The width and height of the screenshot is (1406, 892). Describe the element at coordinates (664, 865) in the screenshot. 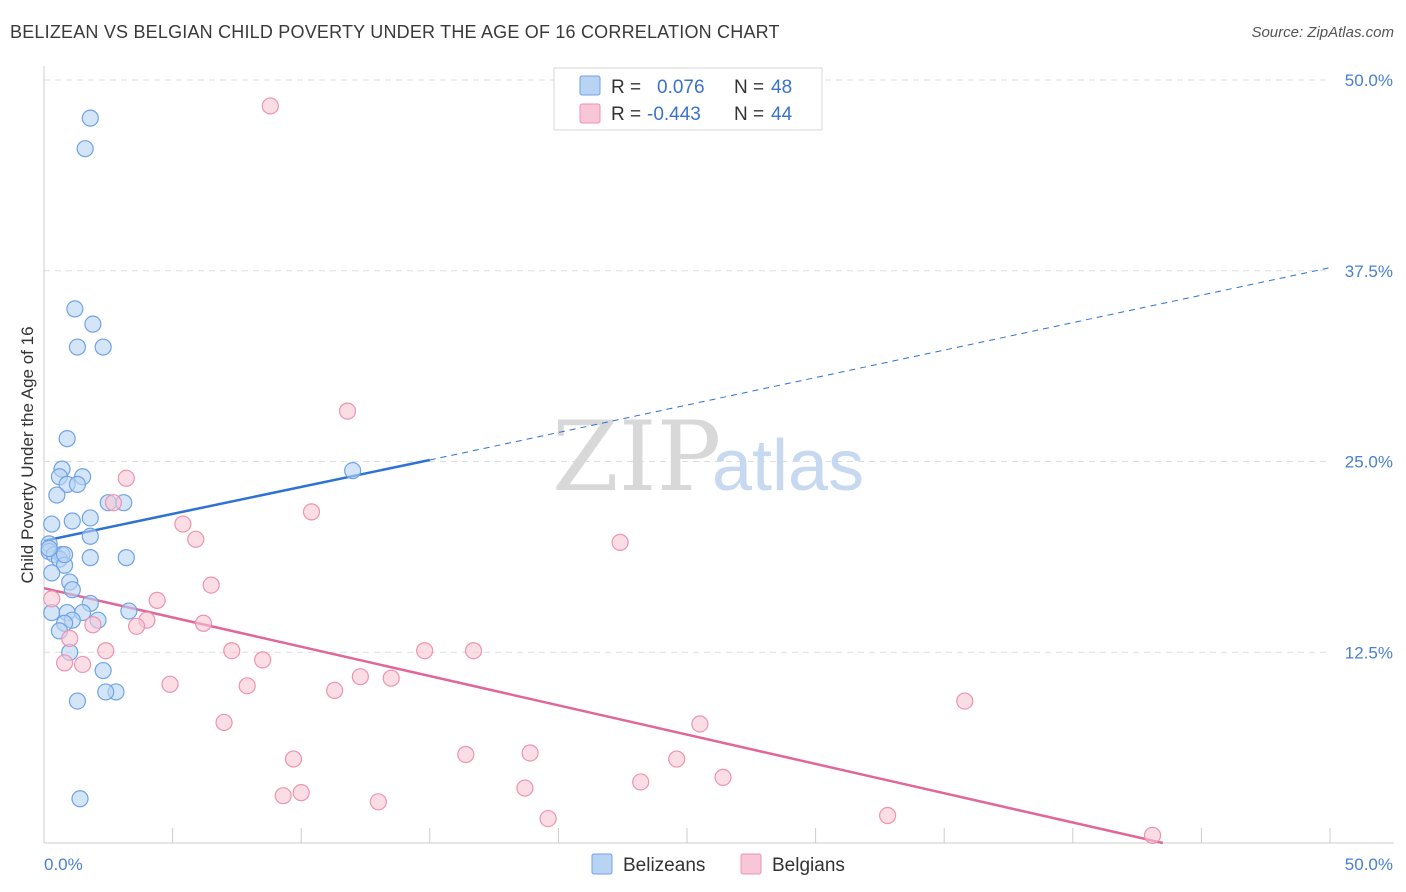

I see `series-label-belizeans: Belizeans` at that location.